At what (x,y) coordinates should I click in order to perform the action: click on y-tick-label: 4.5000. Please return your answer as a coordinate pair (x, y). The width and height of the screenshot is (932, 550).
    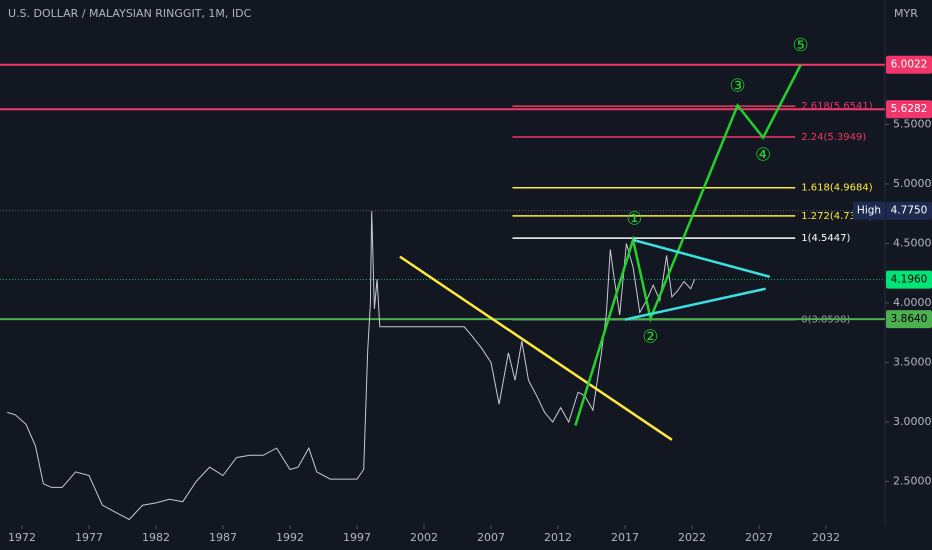
    Looking at the image, I should click on (912, 242).